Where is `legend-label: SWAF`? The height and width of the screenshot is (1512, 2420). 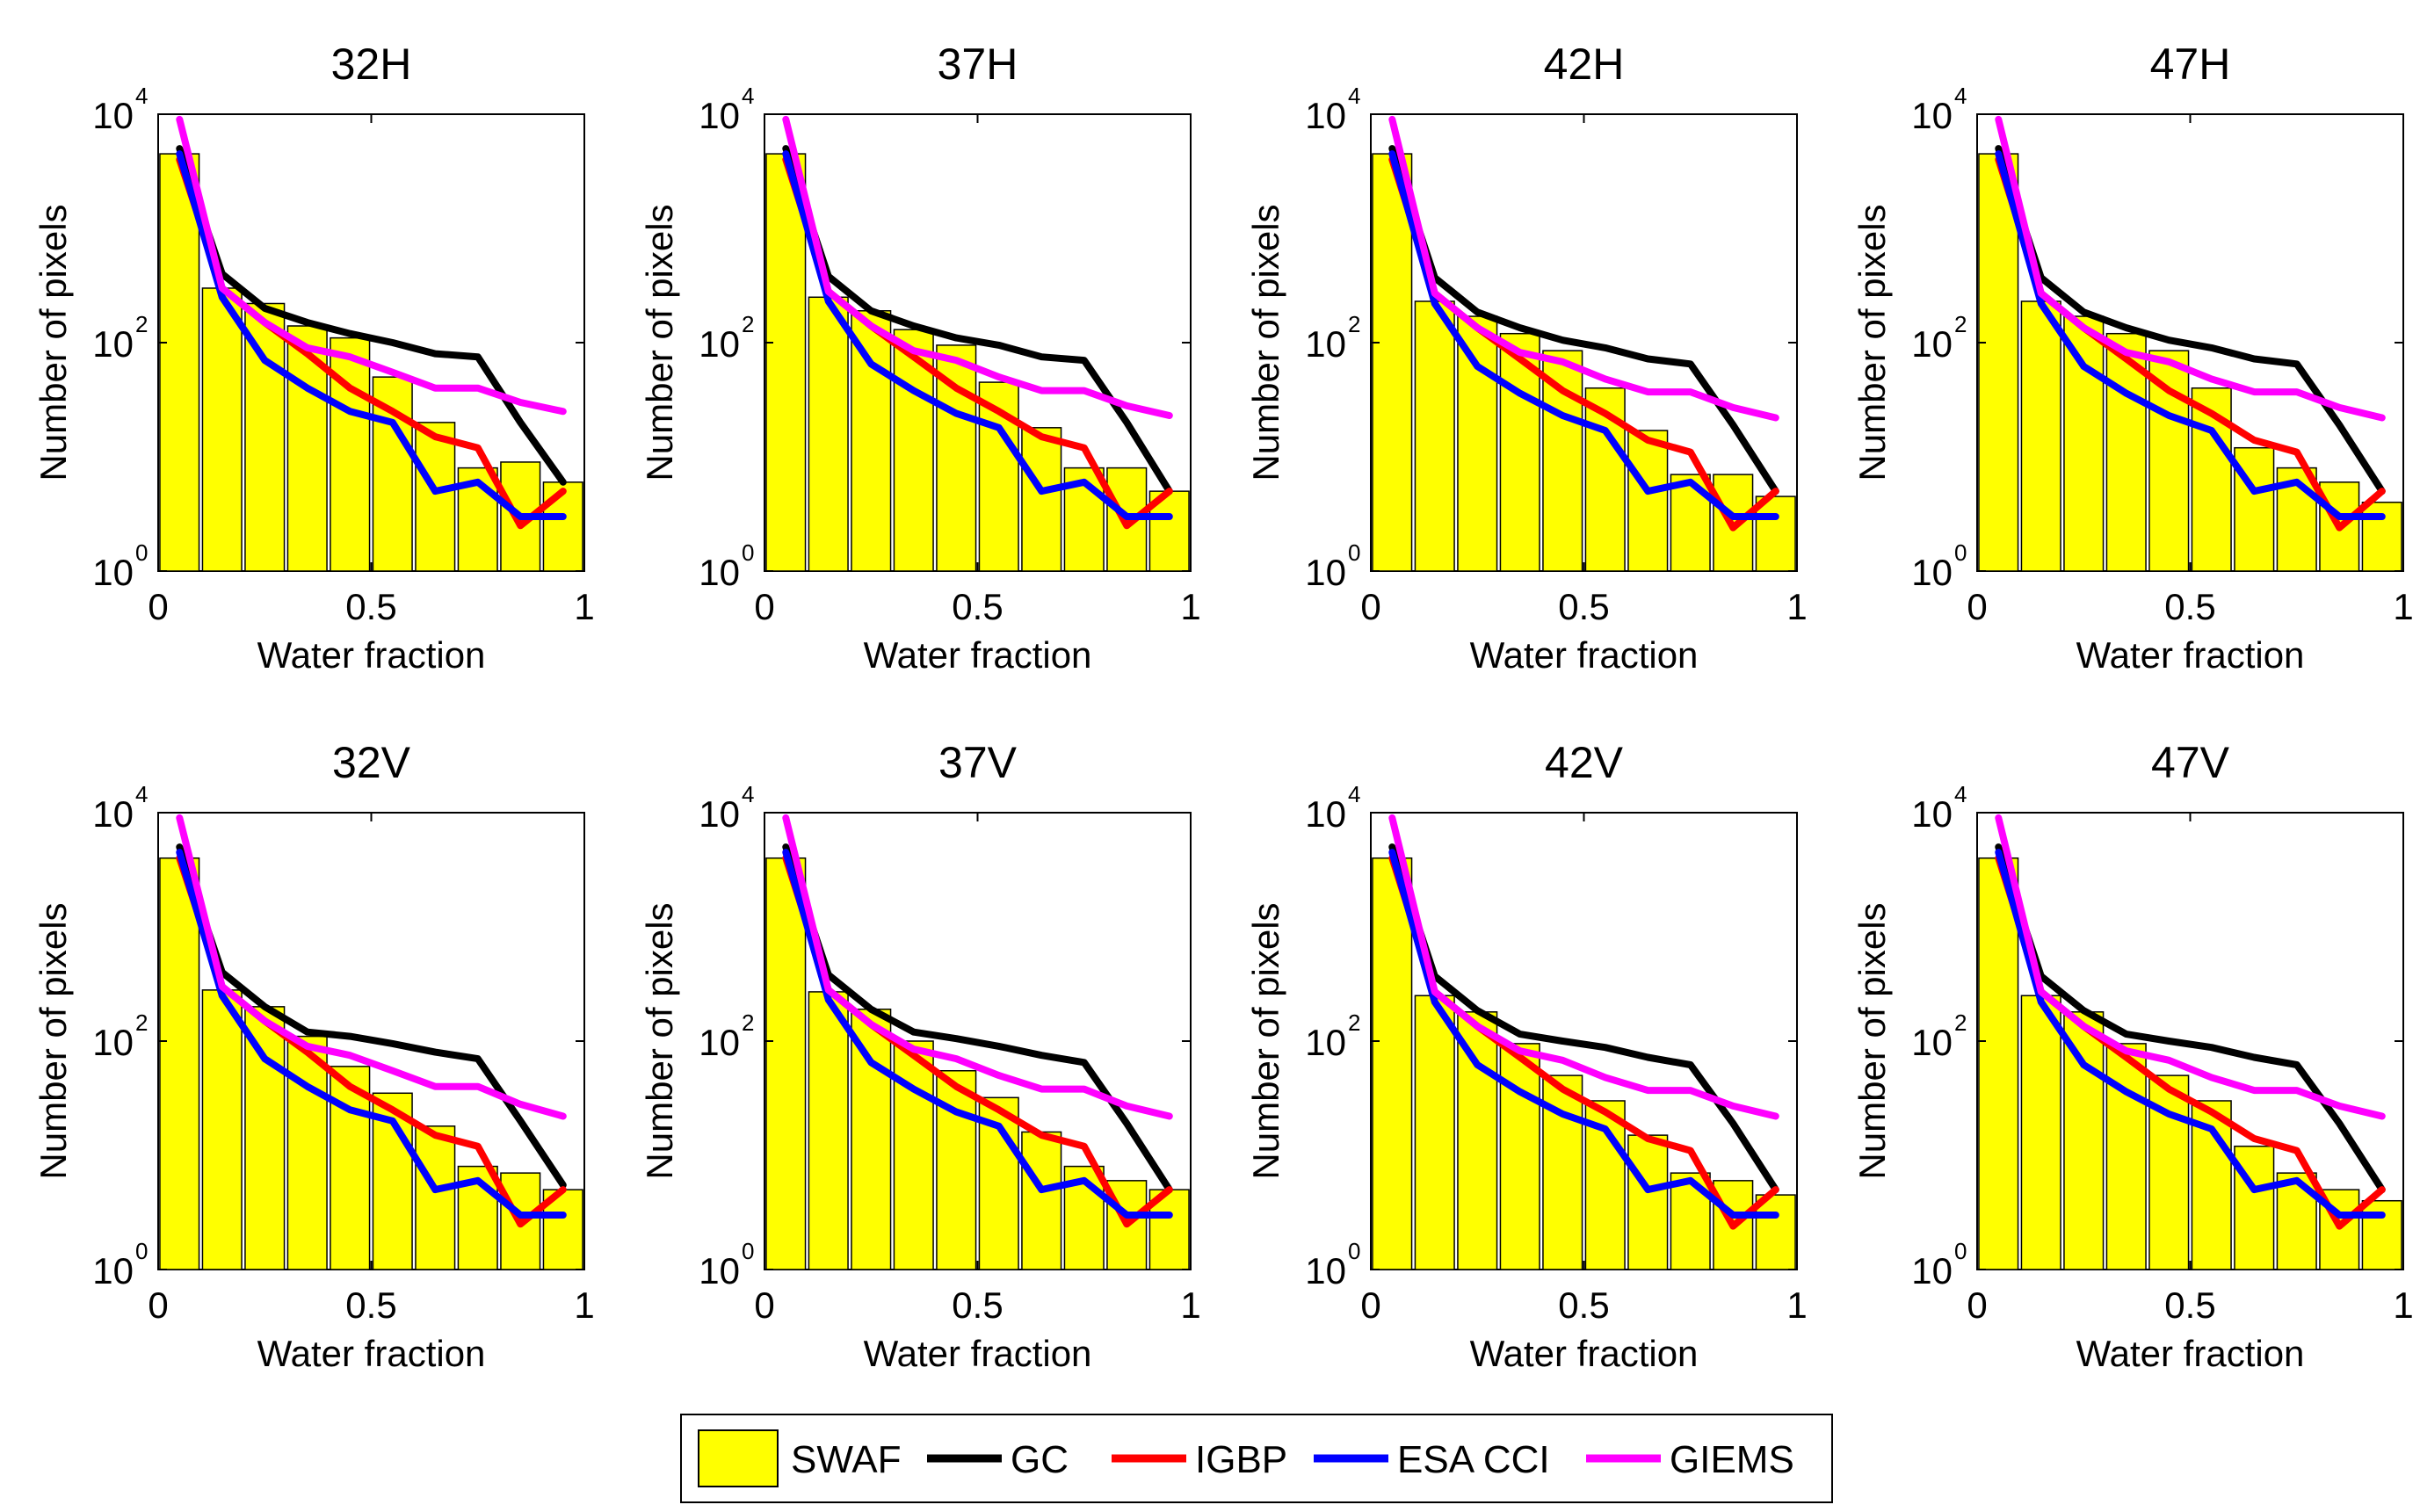
legend-label: SWAF is located at coordinates (846, 1459).